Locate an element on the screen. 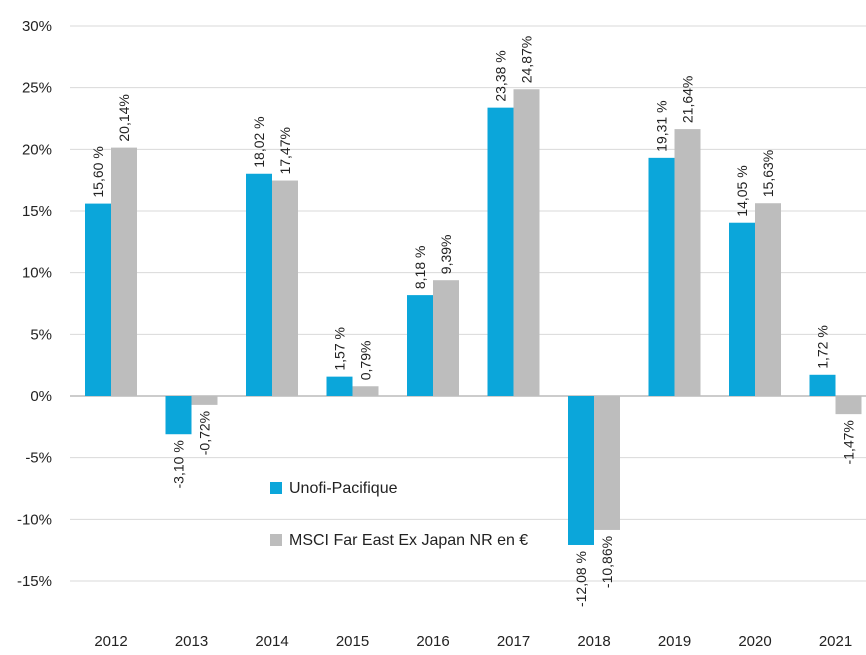  bar-unofi-2021 is located at coordinates (822, 385).